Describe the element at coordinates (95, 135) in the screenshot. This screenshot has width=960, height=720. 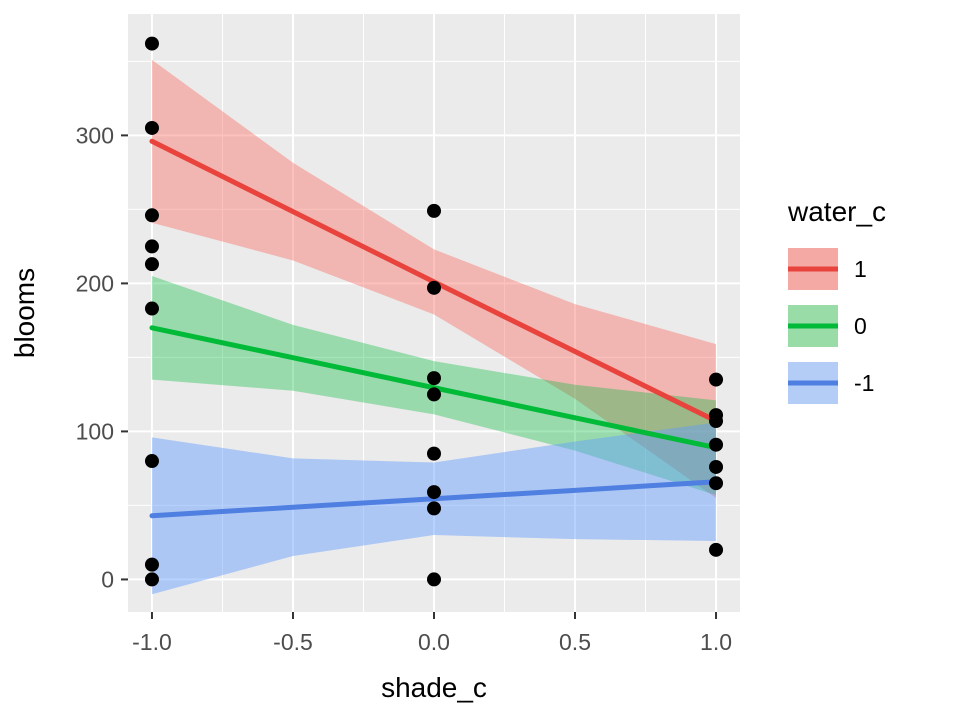
I see `y-tick-label: 300` at that location.